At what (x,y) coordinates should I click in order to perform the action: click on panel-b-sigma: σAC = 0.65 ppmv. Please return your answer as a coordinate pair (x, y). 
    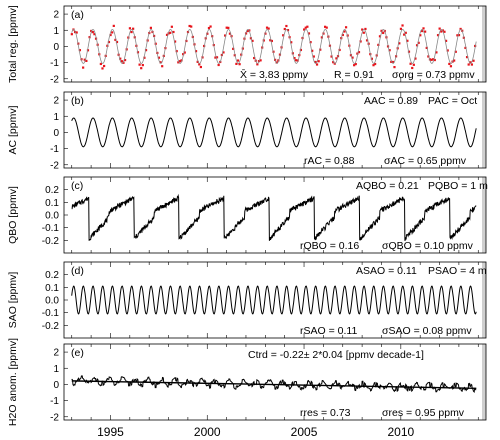
    Looking at the image, I should click on (425, 161).